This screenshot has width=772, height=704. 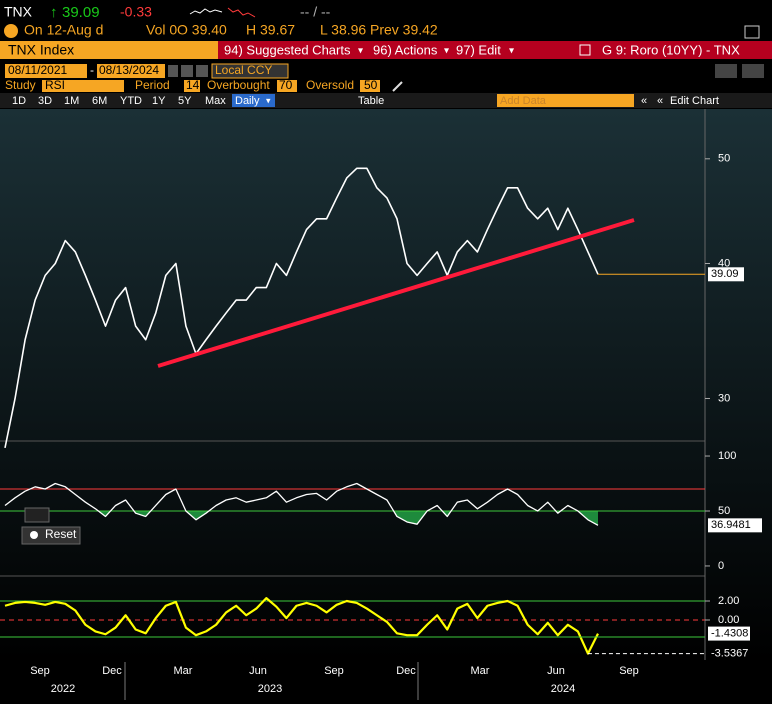 I want to click on trend-line, so click(x=396, y=293).